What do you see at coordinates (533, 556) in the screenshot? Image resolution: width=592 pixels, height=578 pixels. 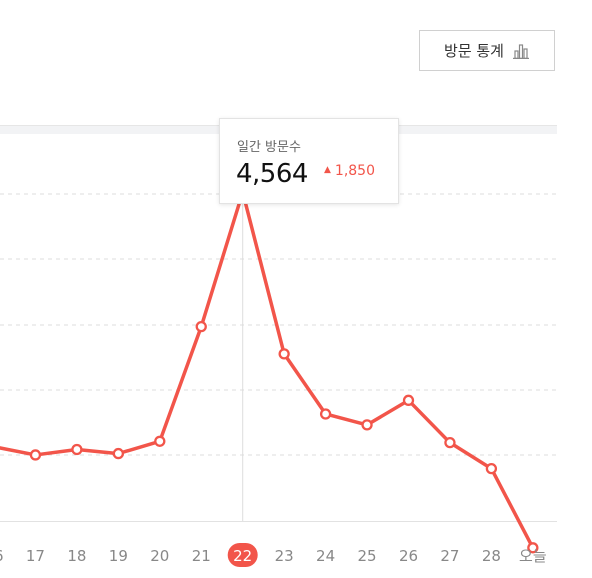 I see `x-tick-label: 오늘` at bounding box center [533, 556].